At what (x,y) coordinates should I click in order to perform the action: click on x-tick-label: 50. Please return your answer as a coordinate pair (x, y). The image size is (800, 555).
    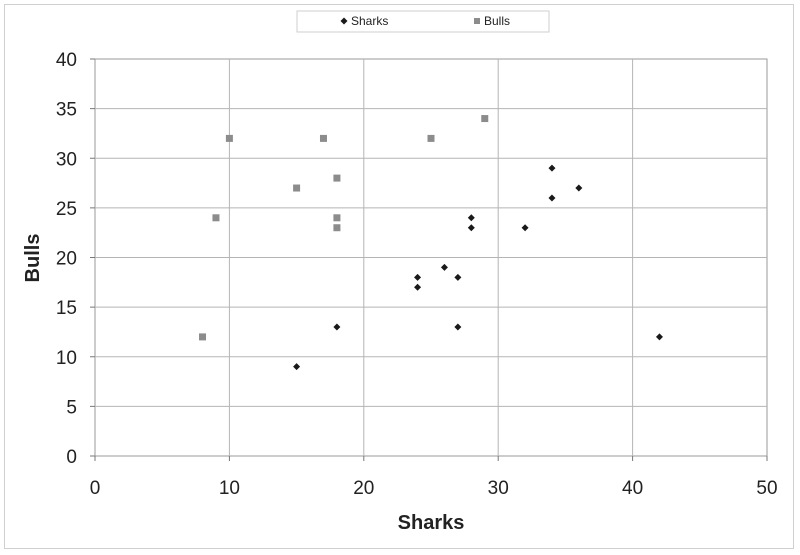
    Looking at the image, I should click on (766, 488).